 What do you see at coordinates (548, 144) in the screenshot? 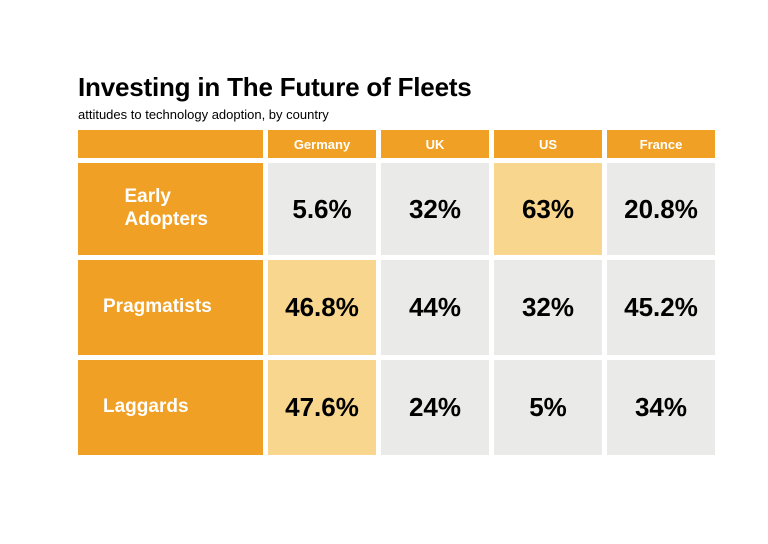
I see `column-header-us: US` at bounding box center [548, 144].